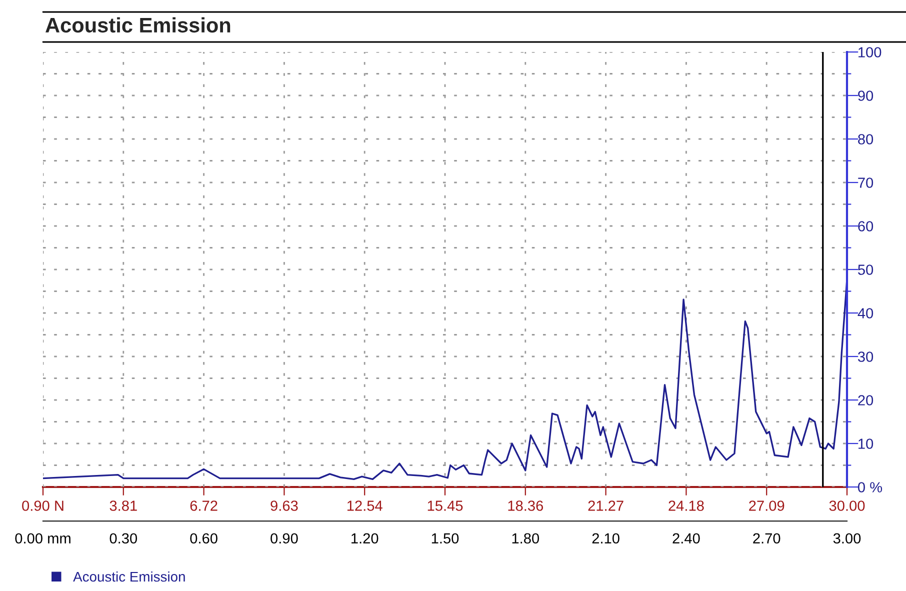 The width and height of the screenshot is (906, 591). What do you see at coordinates (847, 505) in the screenshot?
I see `x2-tick-label: 30.00` at bounding box center [847, 505].